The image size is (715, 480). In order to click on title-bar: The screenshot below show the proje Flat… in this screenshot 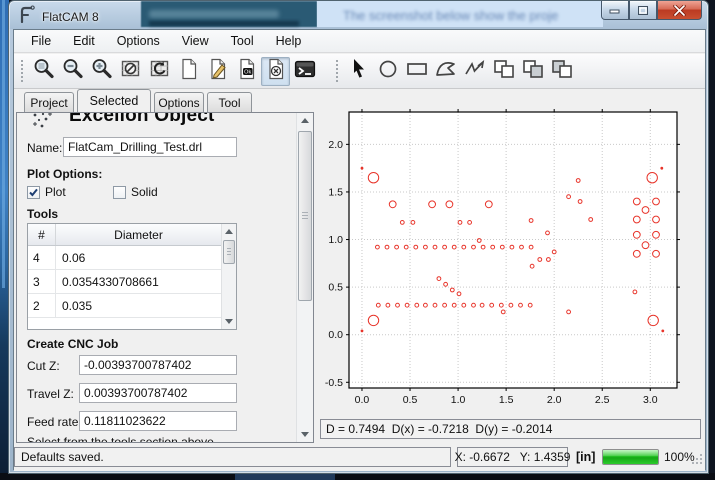, I will do `click(358, 15)`.